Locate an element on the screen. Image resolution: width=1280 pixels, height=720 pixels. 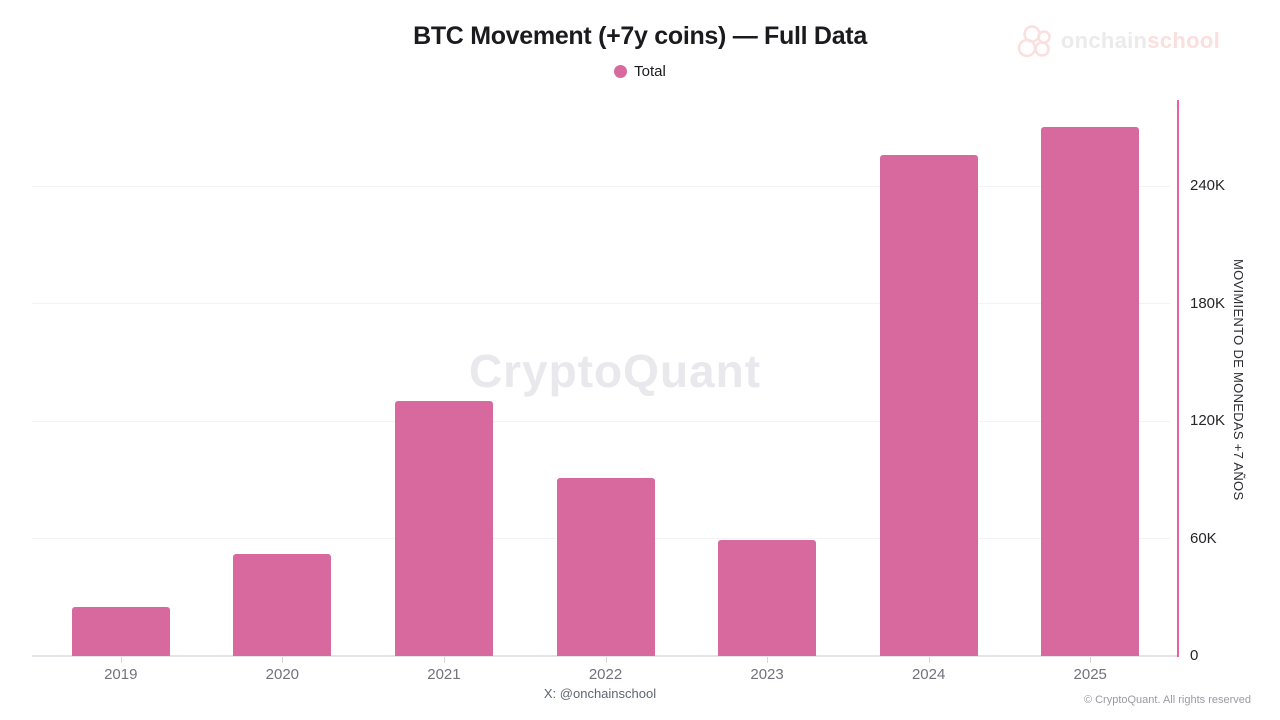
bar-2021 is located at coordinates (443, 528).